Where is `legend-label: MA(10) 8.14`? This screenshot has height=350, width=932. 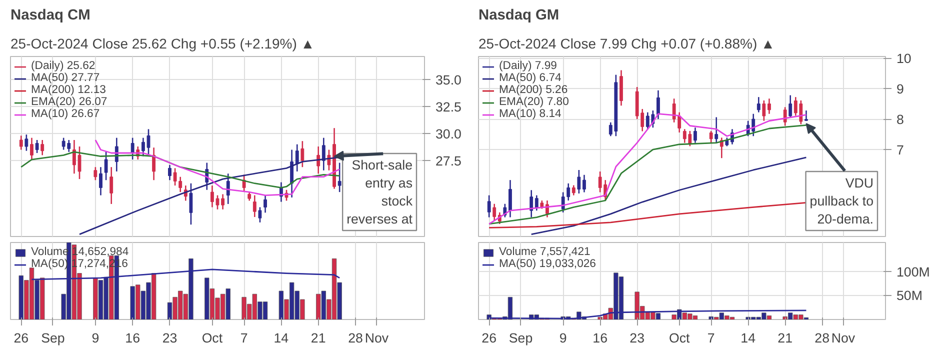
legend-label: MA(10) 8.14 is located at coordinates (530, 114).